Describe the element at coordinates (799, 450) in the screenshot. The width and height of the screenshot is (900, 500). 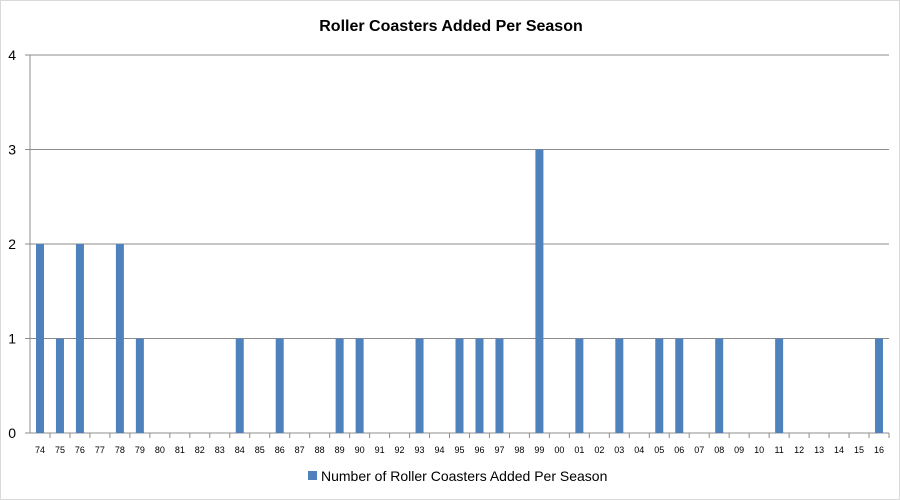
I see `x-tick-label: 12` at that location.